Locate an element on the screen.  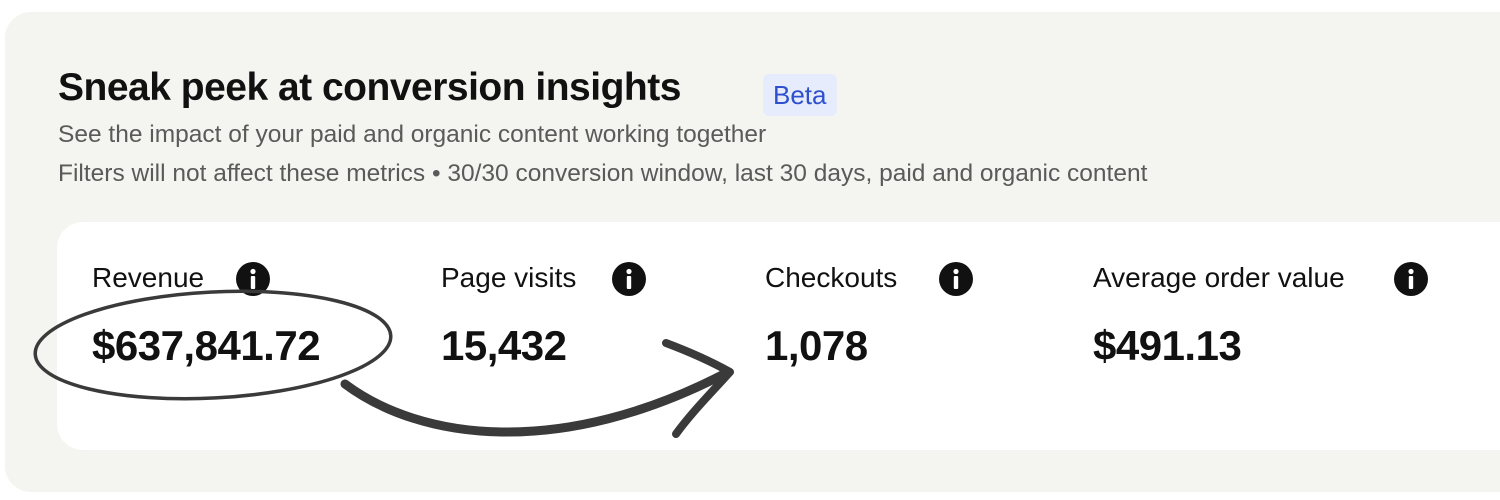
metric-value: $637,841.72 is located at coordinates (206, 345).